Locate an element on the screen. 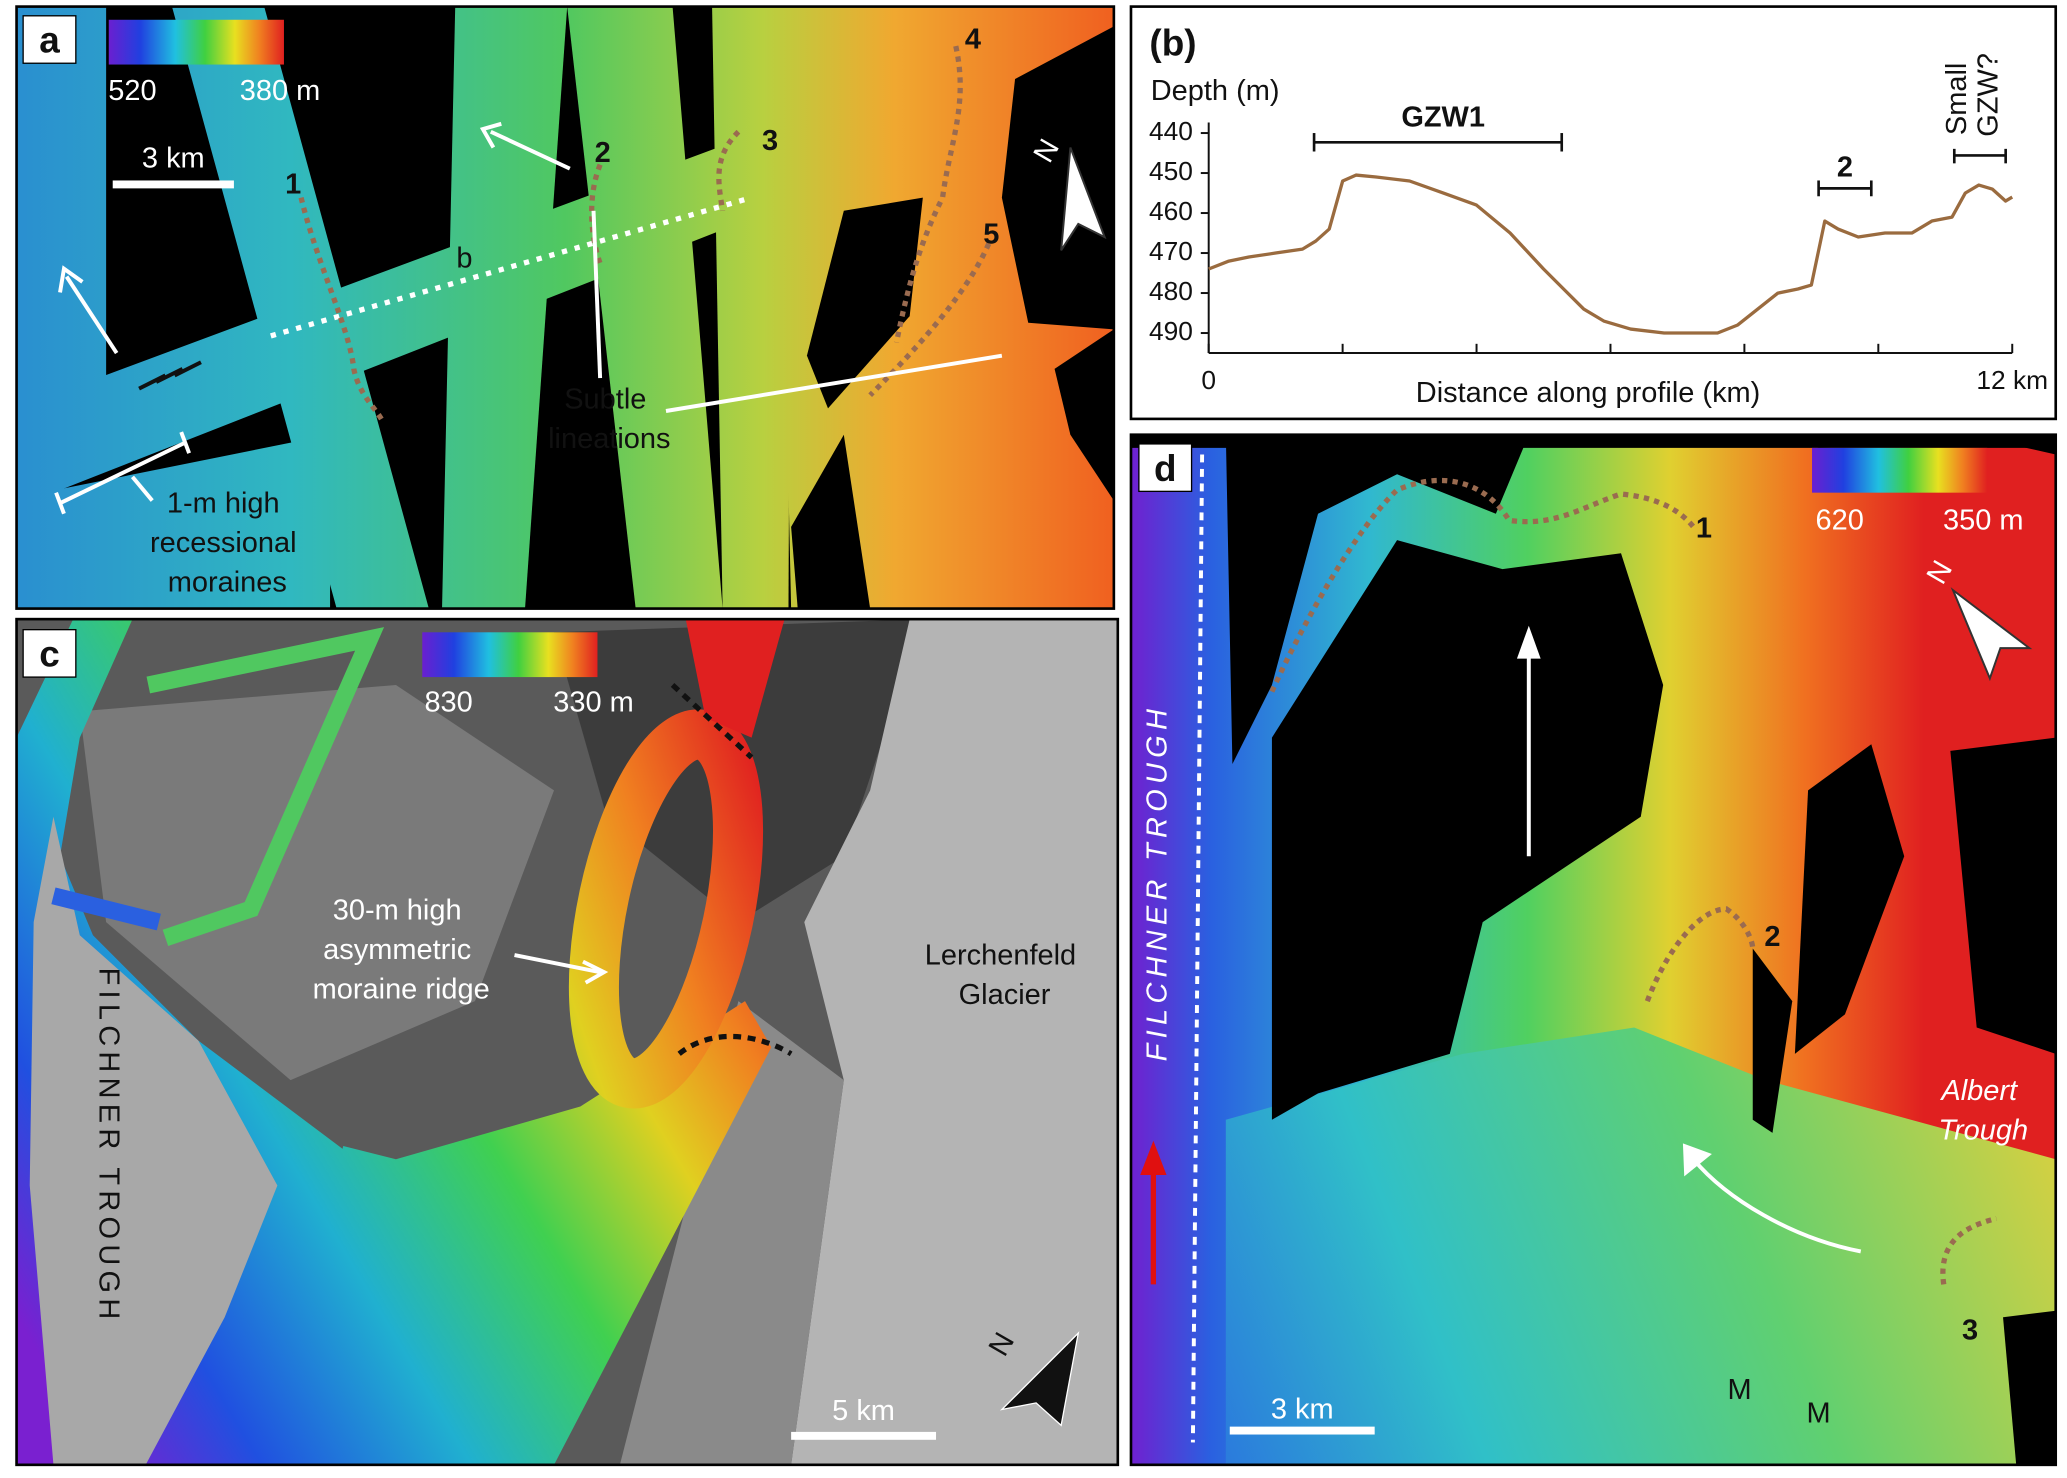  panel-label: d is located at coordinates (1165, 468).